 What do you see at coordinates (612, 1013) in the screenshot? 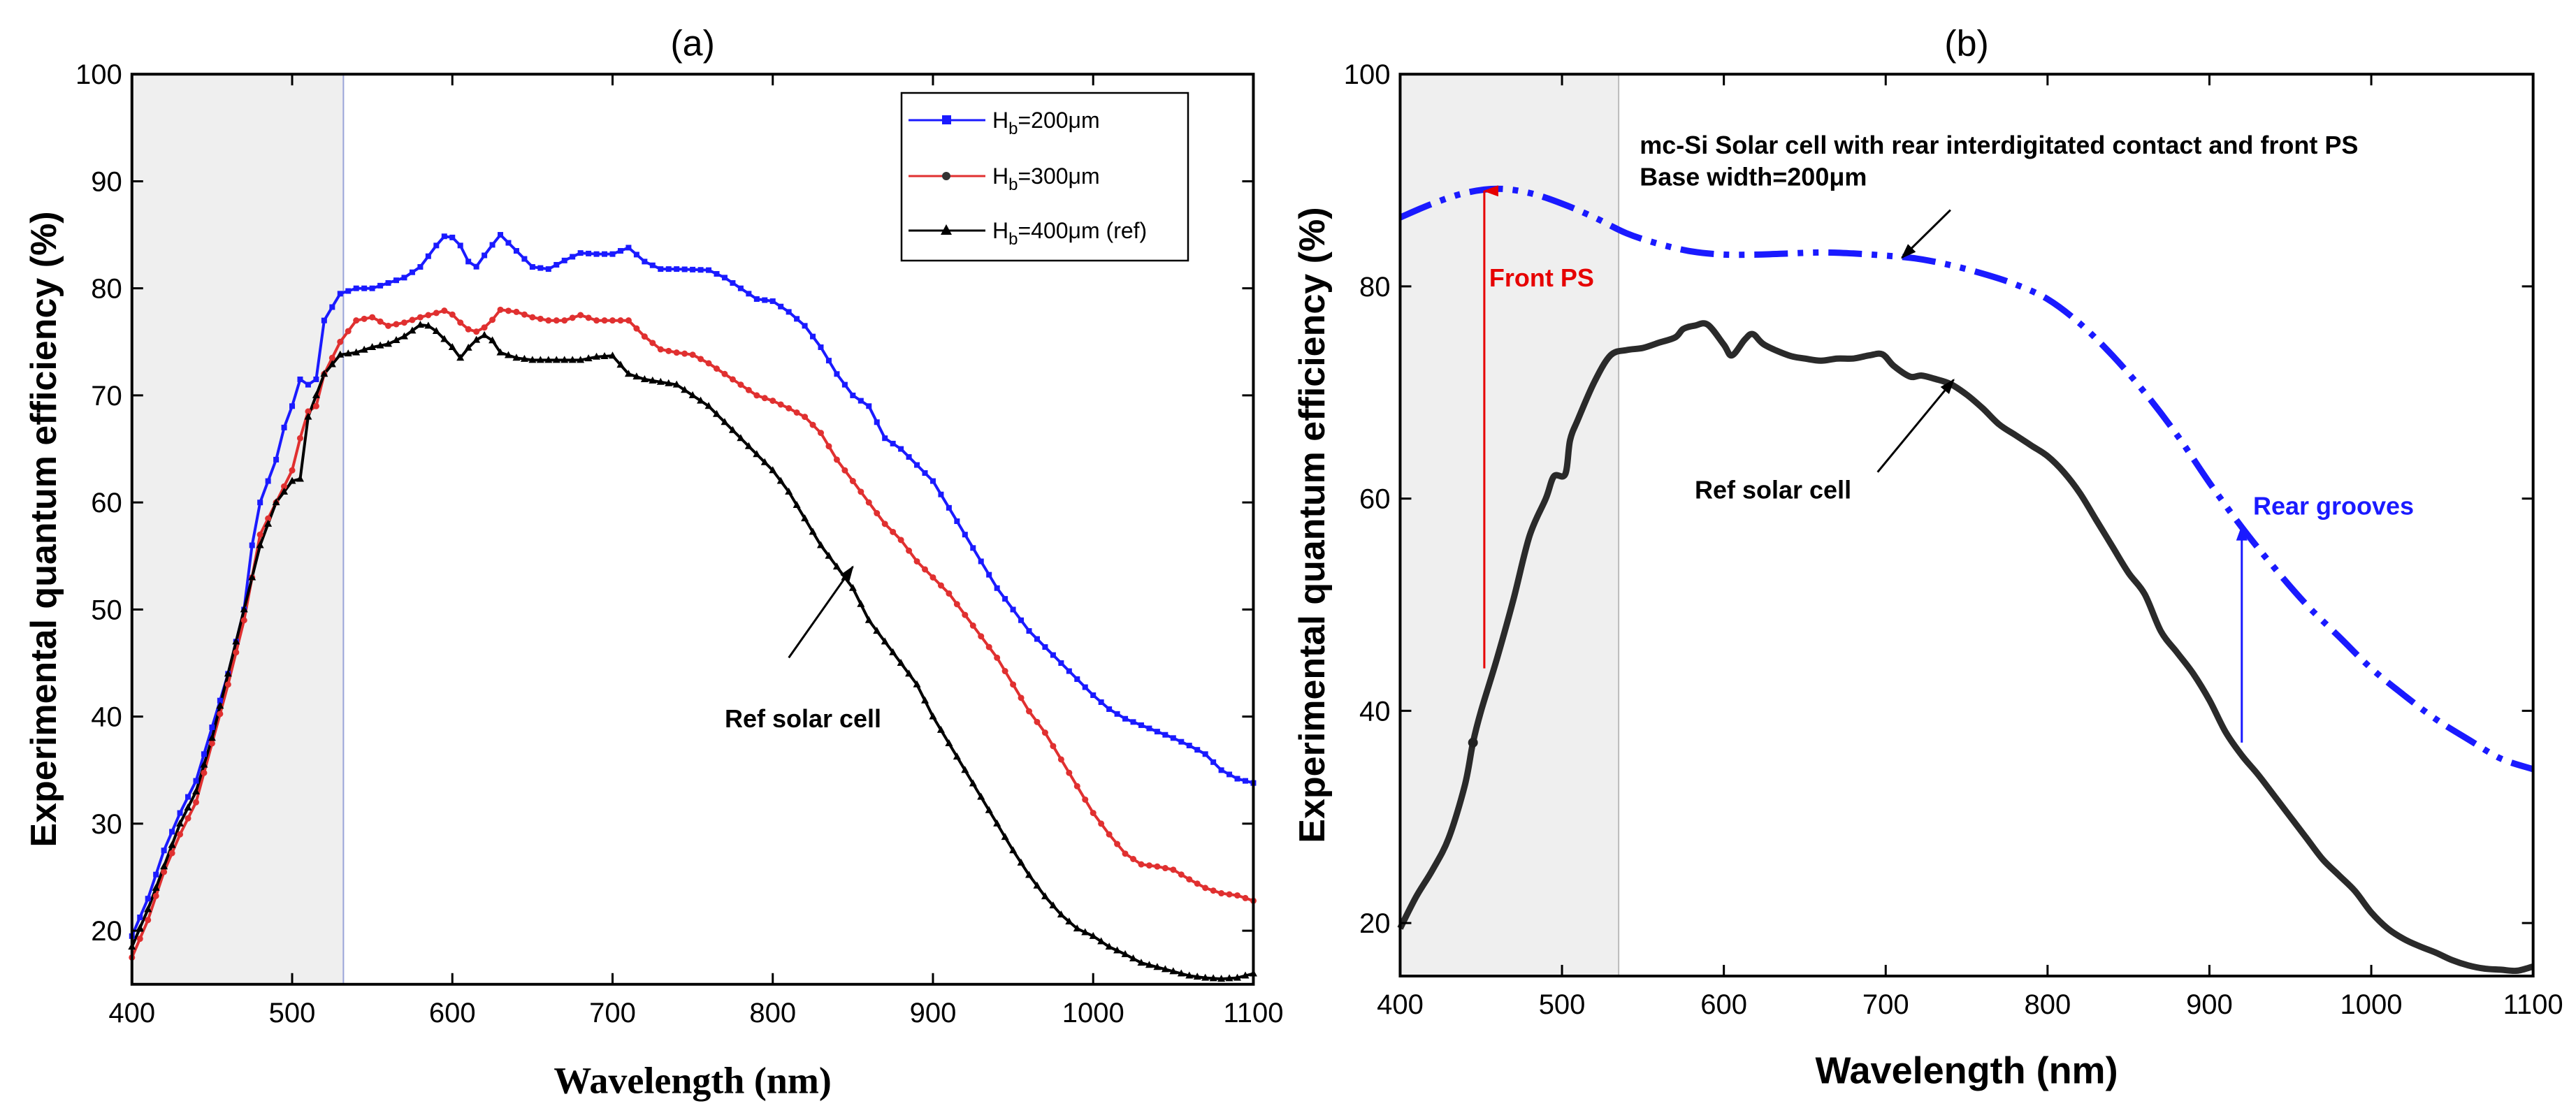
I see `x-tick-label: 700` at bounding box center [612, 1013].